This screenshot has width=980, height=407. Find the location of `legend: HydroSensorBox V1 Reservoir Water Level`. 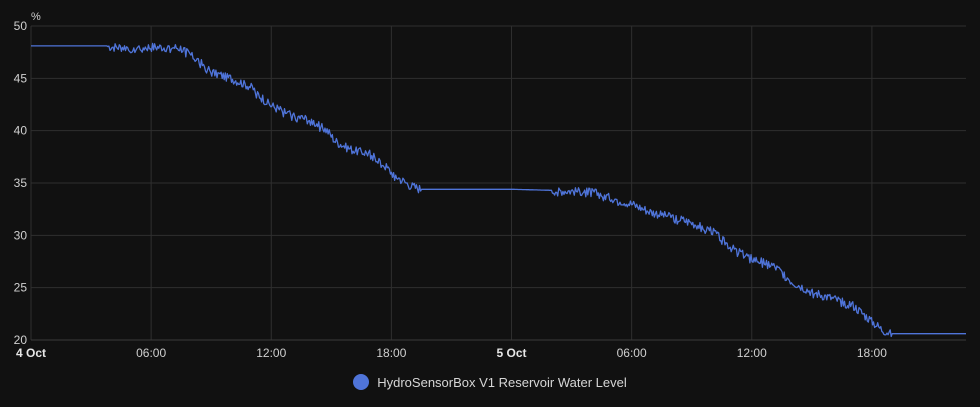

legend: HydroSensorBox V1 Reservoir Water Level is located at coordinates (490, 382).